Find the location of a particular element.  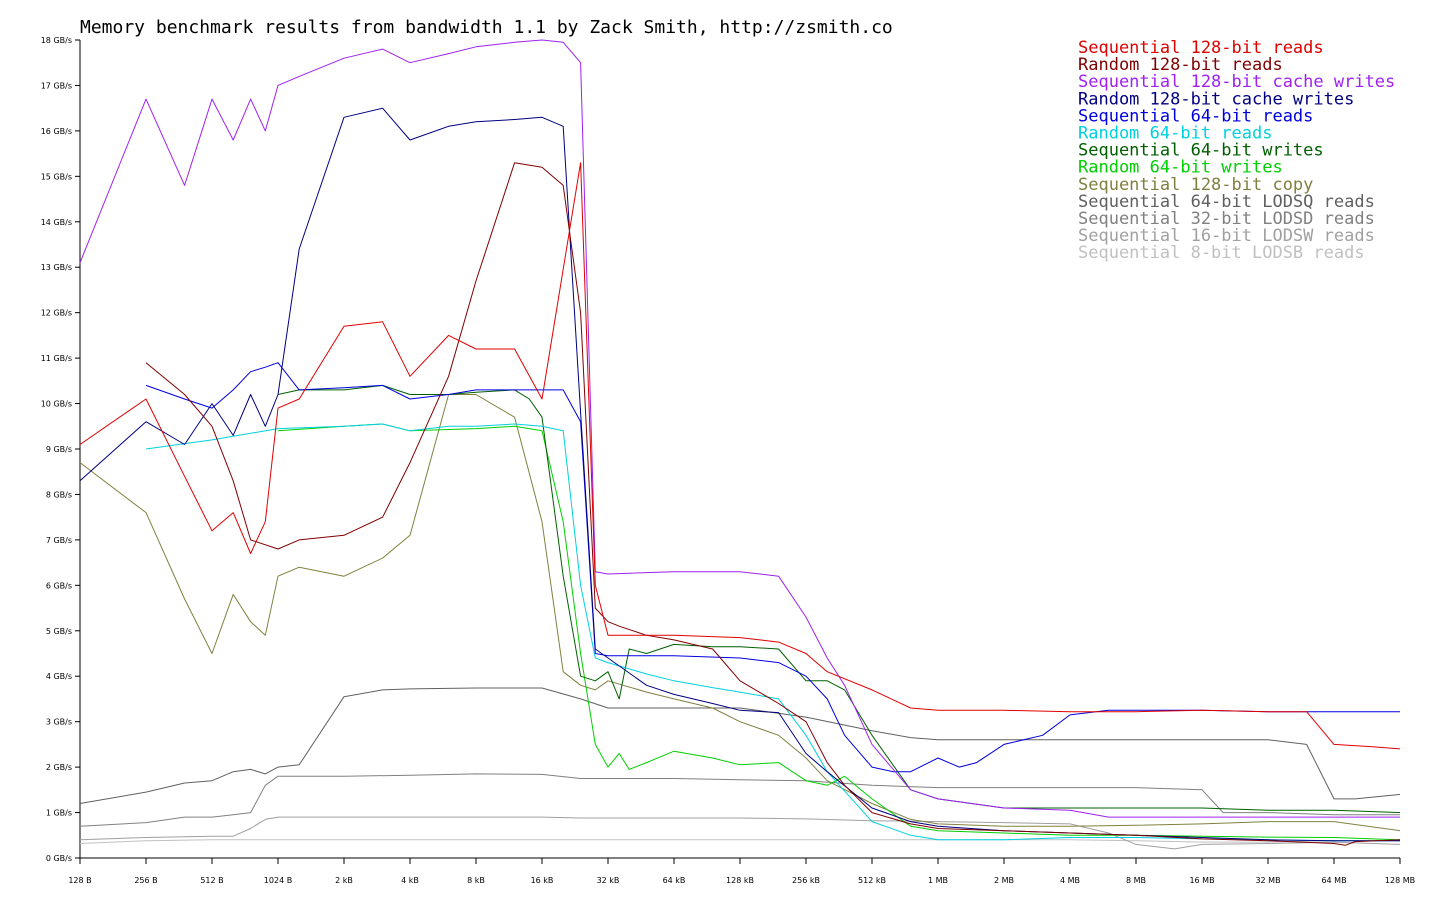

legend-entry: Sequential 128-bit cache writes is located at coordinates (1236, 82).